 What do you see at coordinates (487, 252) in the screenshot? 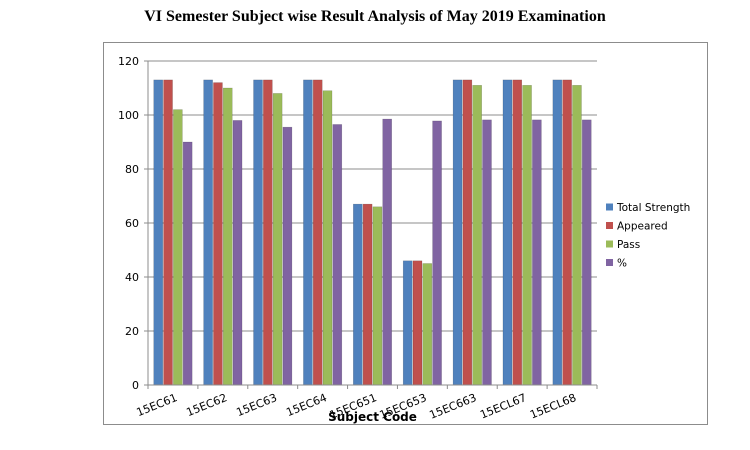
I see `bar--15ec663` at bounding box center [487, 252].